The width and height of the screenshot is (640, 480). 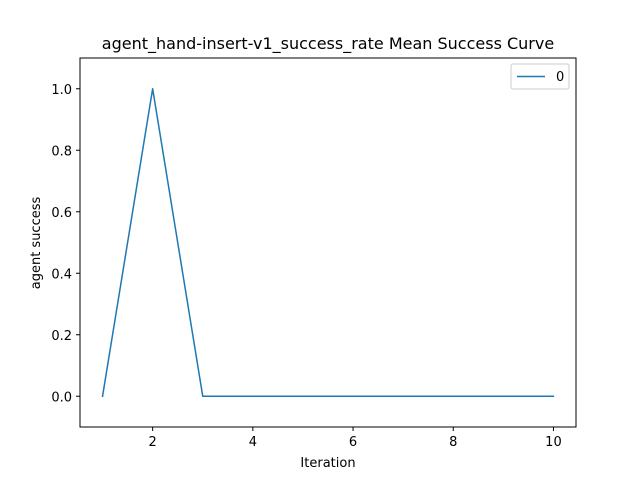 What do you see at coordinates (61, 274) in the screenshot?
I see `y-tick-label: 0.4` at bounding box center [61, 274].